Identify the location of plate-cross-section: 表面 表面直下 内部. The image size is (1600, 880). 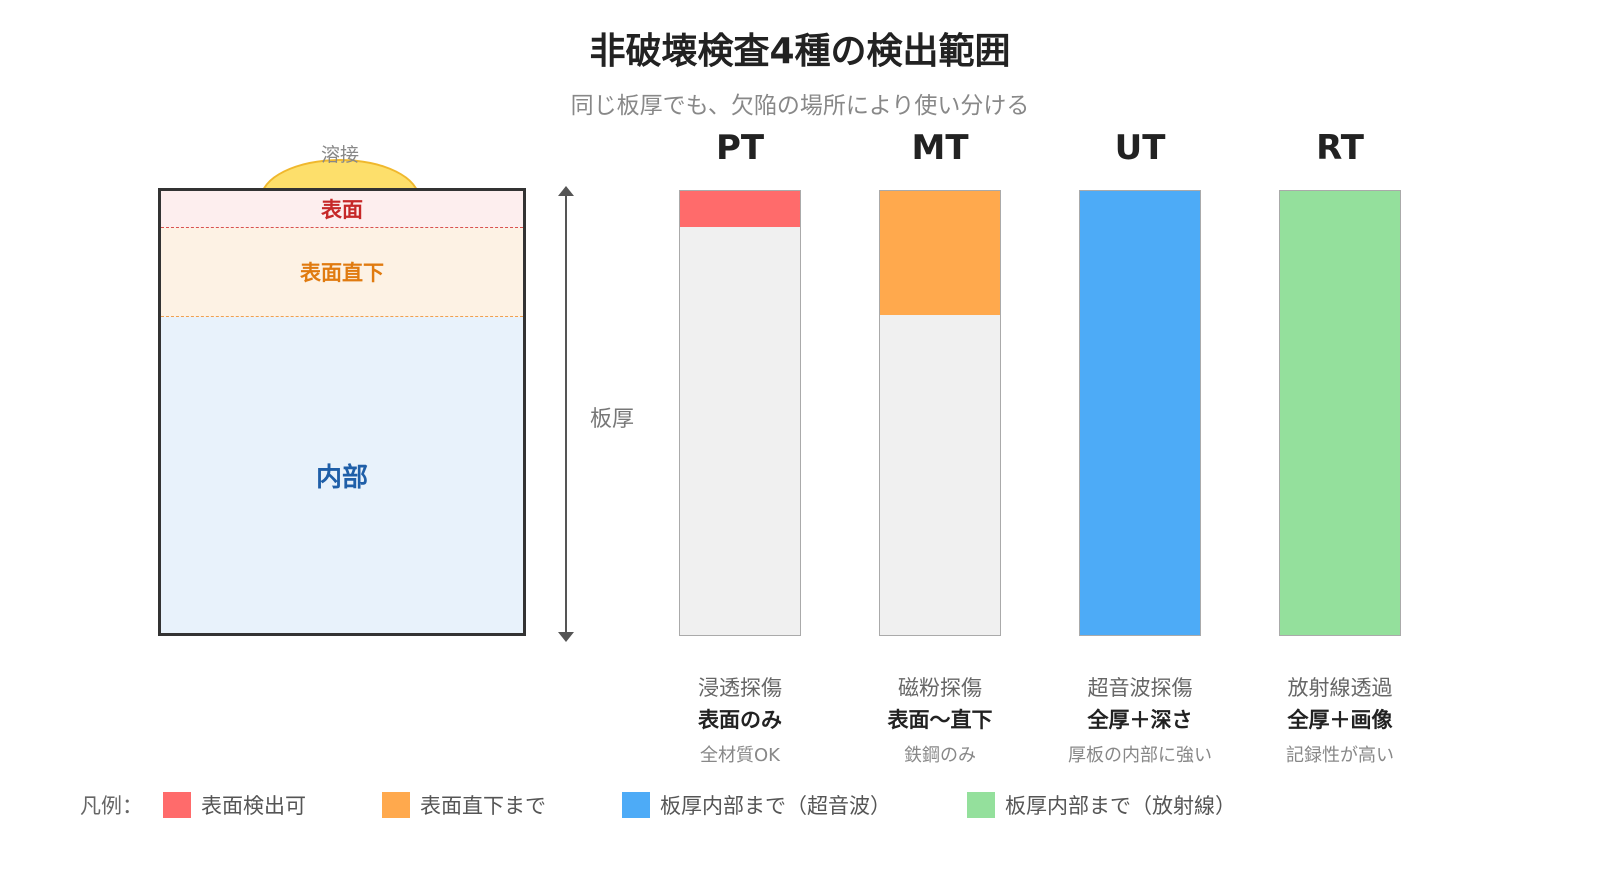
(342, 412).